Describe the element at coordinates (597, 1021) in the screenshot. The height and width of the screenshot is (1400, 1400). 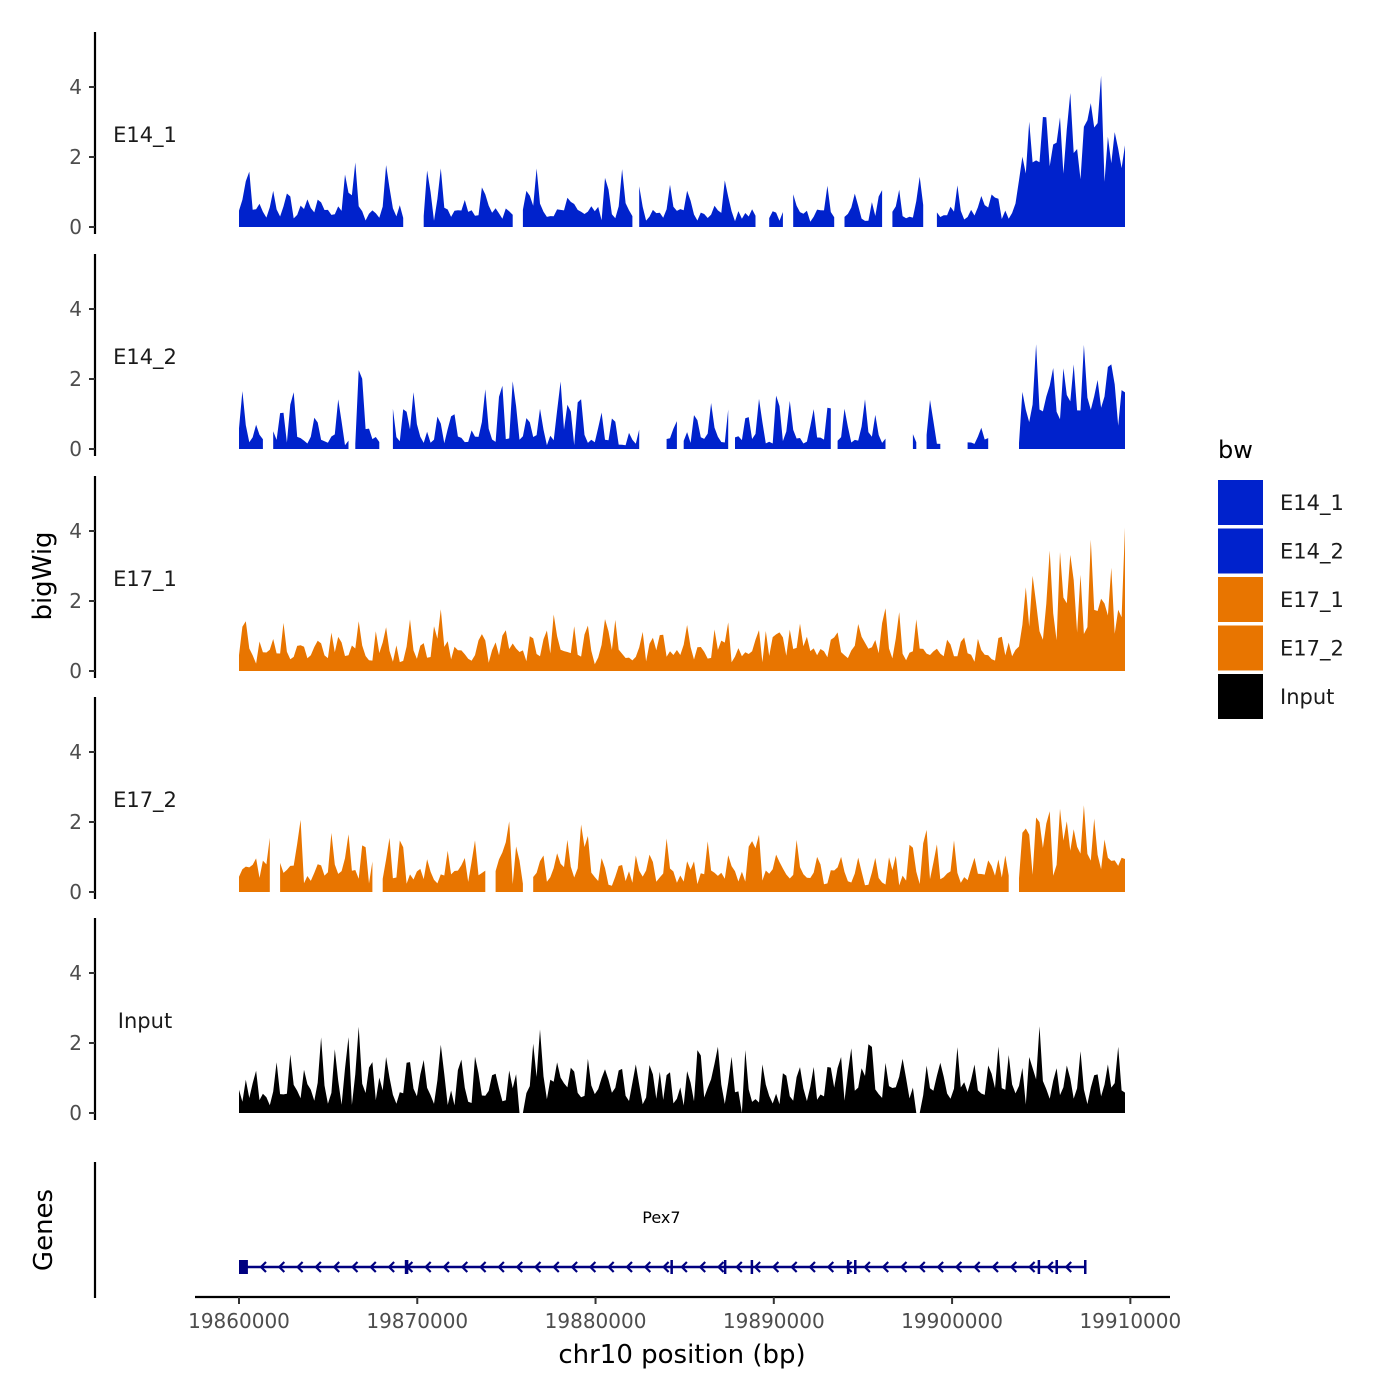
I see `track-Input: 0 2 4 Input` at that location.